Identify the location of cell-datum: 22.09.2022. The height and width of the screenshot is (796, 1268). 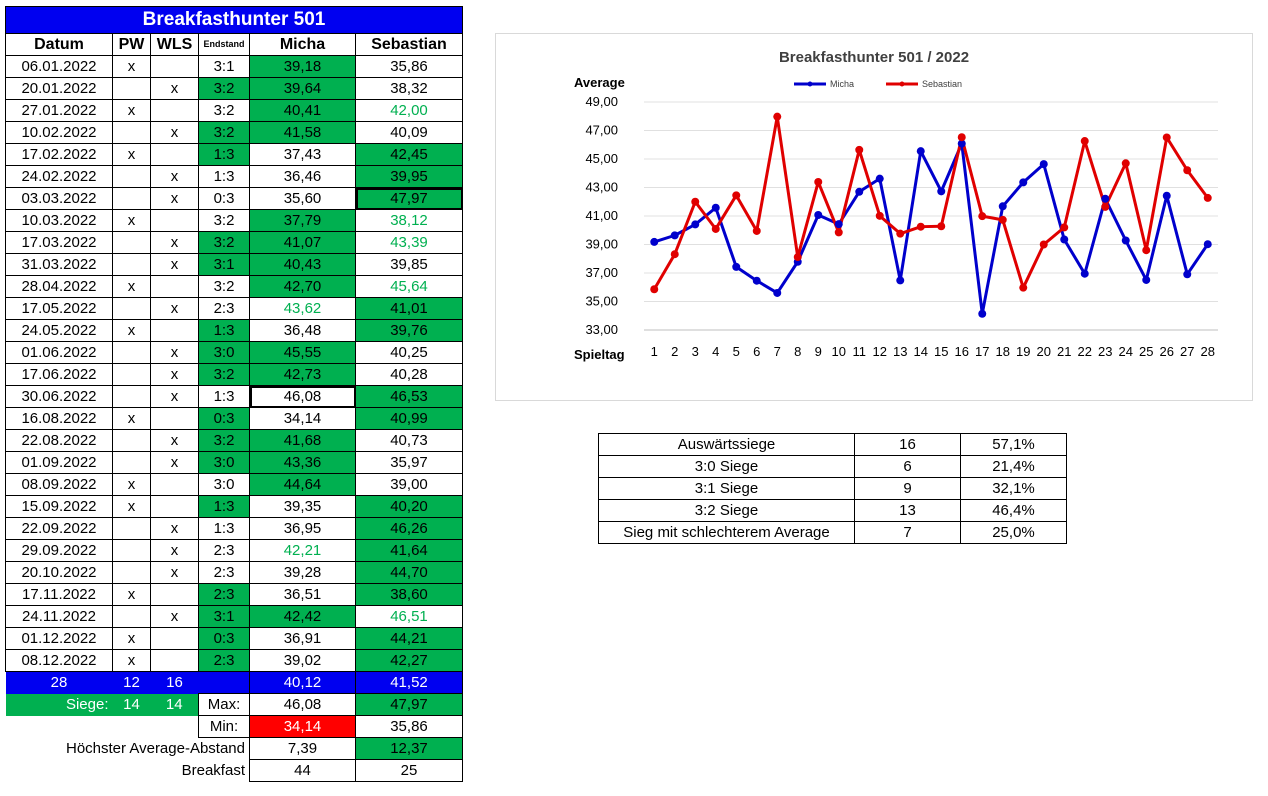
(59, 528).